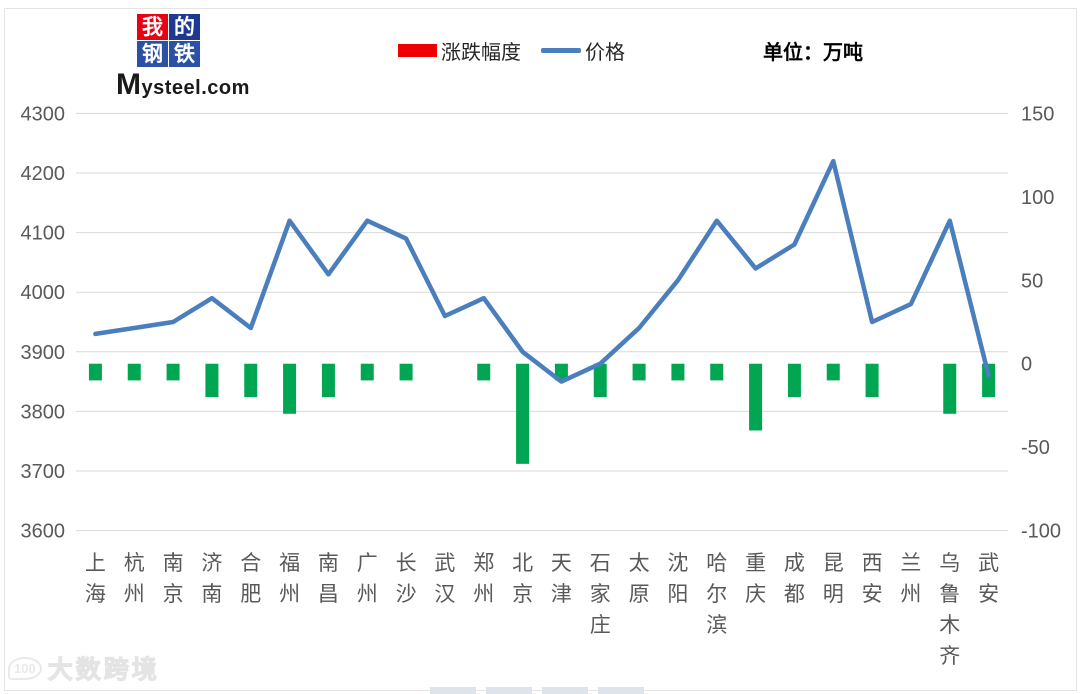  What do you see at coordinates (183, 84) in the screenshot?
I see `mysteel-wordmark: Mysteel.com` at bounding box center [183, 84].